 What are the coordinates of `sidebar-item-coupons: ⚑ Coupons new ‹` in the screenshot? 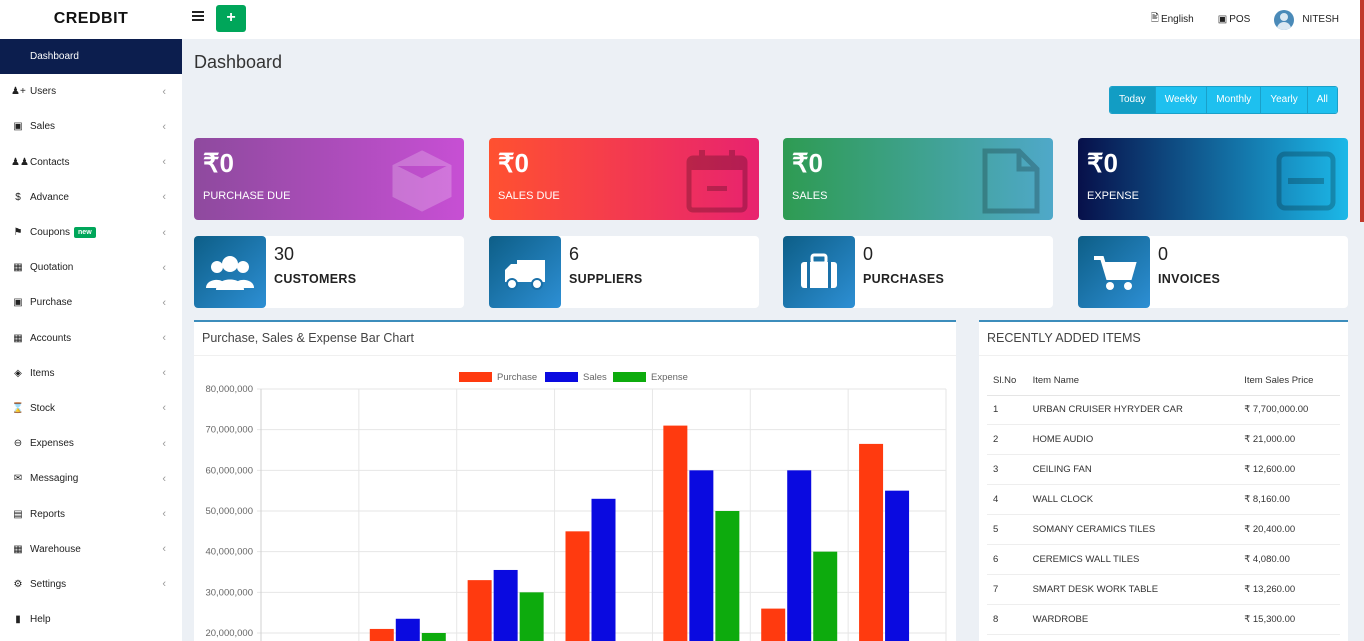 It's located at (91, 232).